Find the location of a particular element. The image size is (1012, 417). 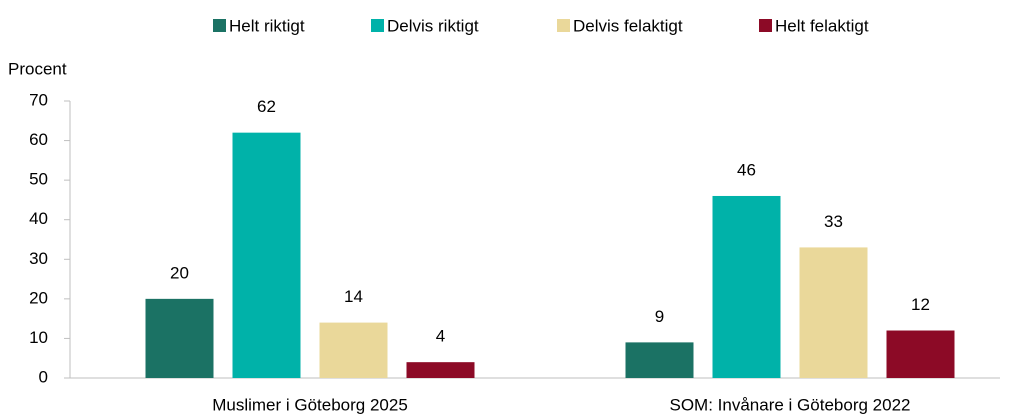

data-label: 20 is located at coordinates (179, 272).